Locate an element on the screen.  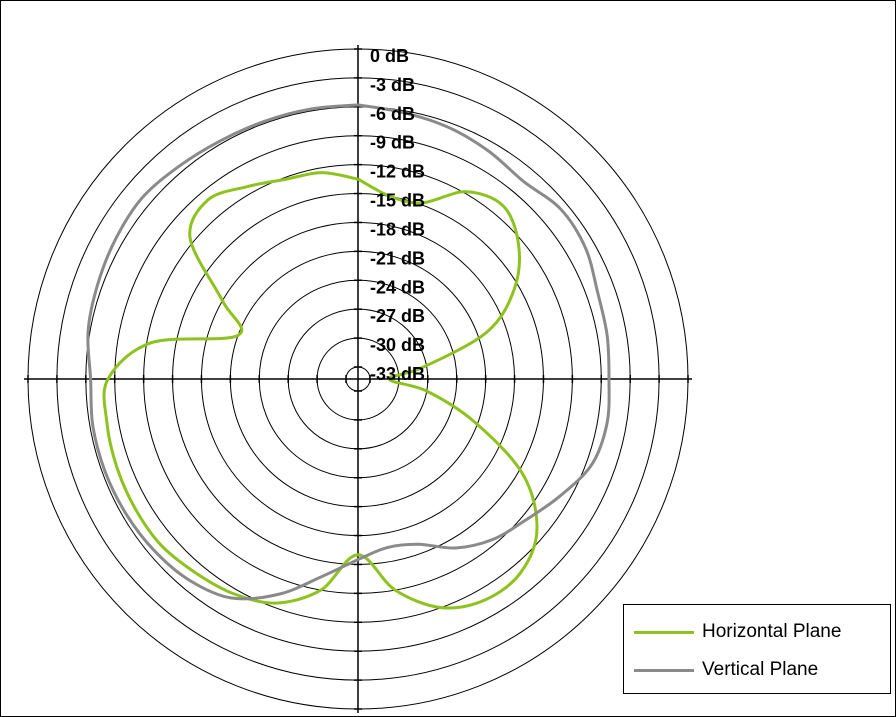
legend-swatch-horizontal is located at coordinates (664, 632).